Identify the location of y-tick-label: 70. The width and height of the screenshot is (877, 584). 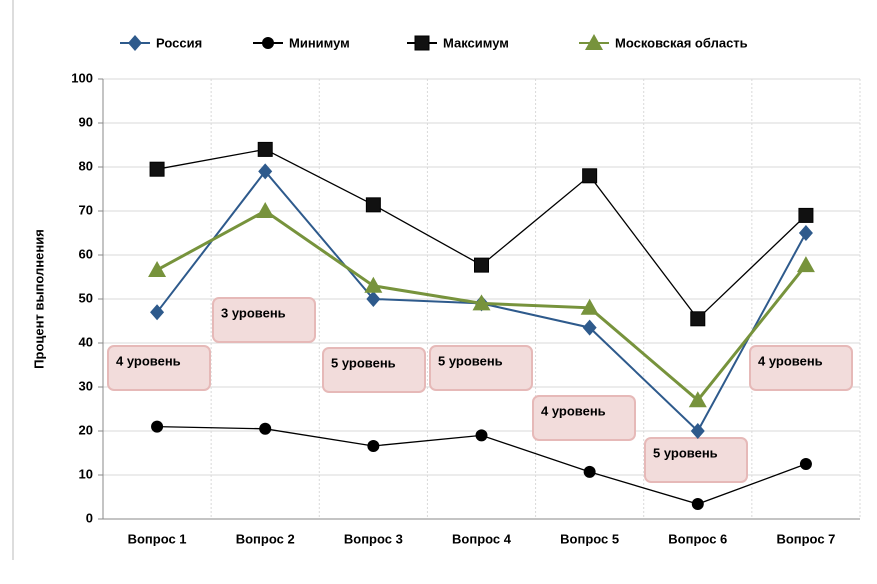
(86, 209).